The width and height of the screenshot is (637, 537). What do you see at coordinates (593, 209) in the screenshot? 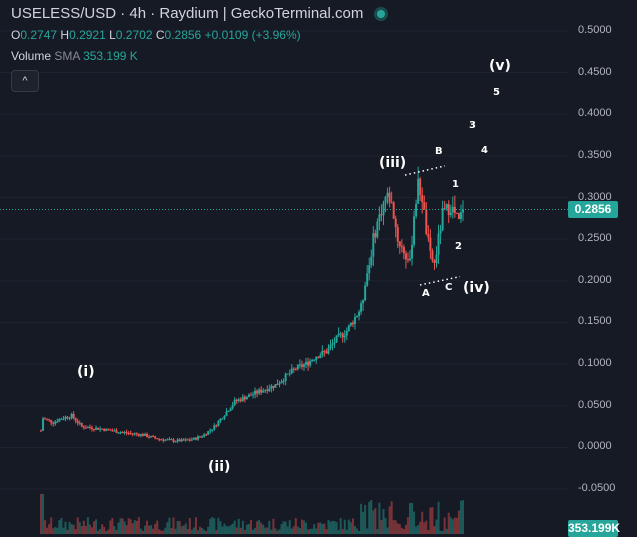
I see `last-price-tag: 0.2856` at bounding box center [593, 209].